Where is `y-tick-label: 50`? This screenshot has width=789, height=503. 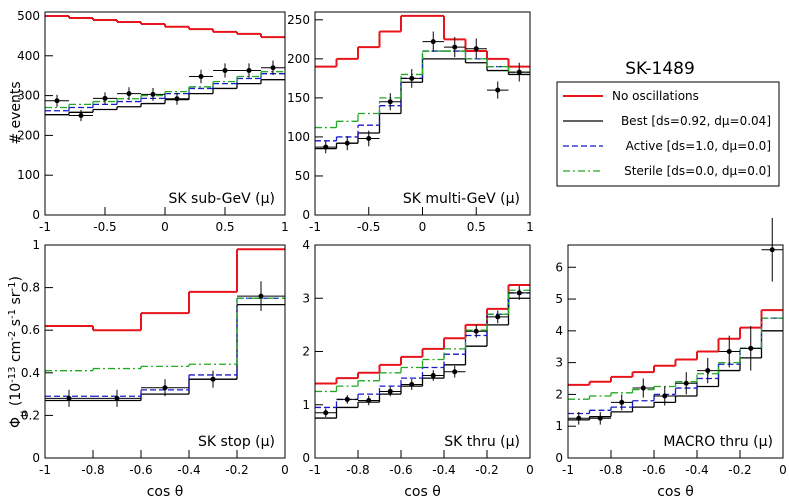 y-tick-label: 50 is located at coordinates (302, 176).